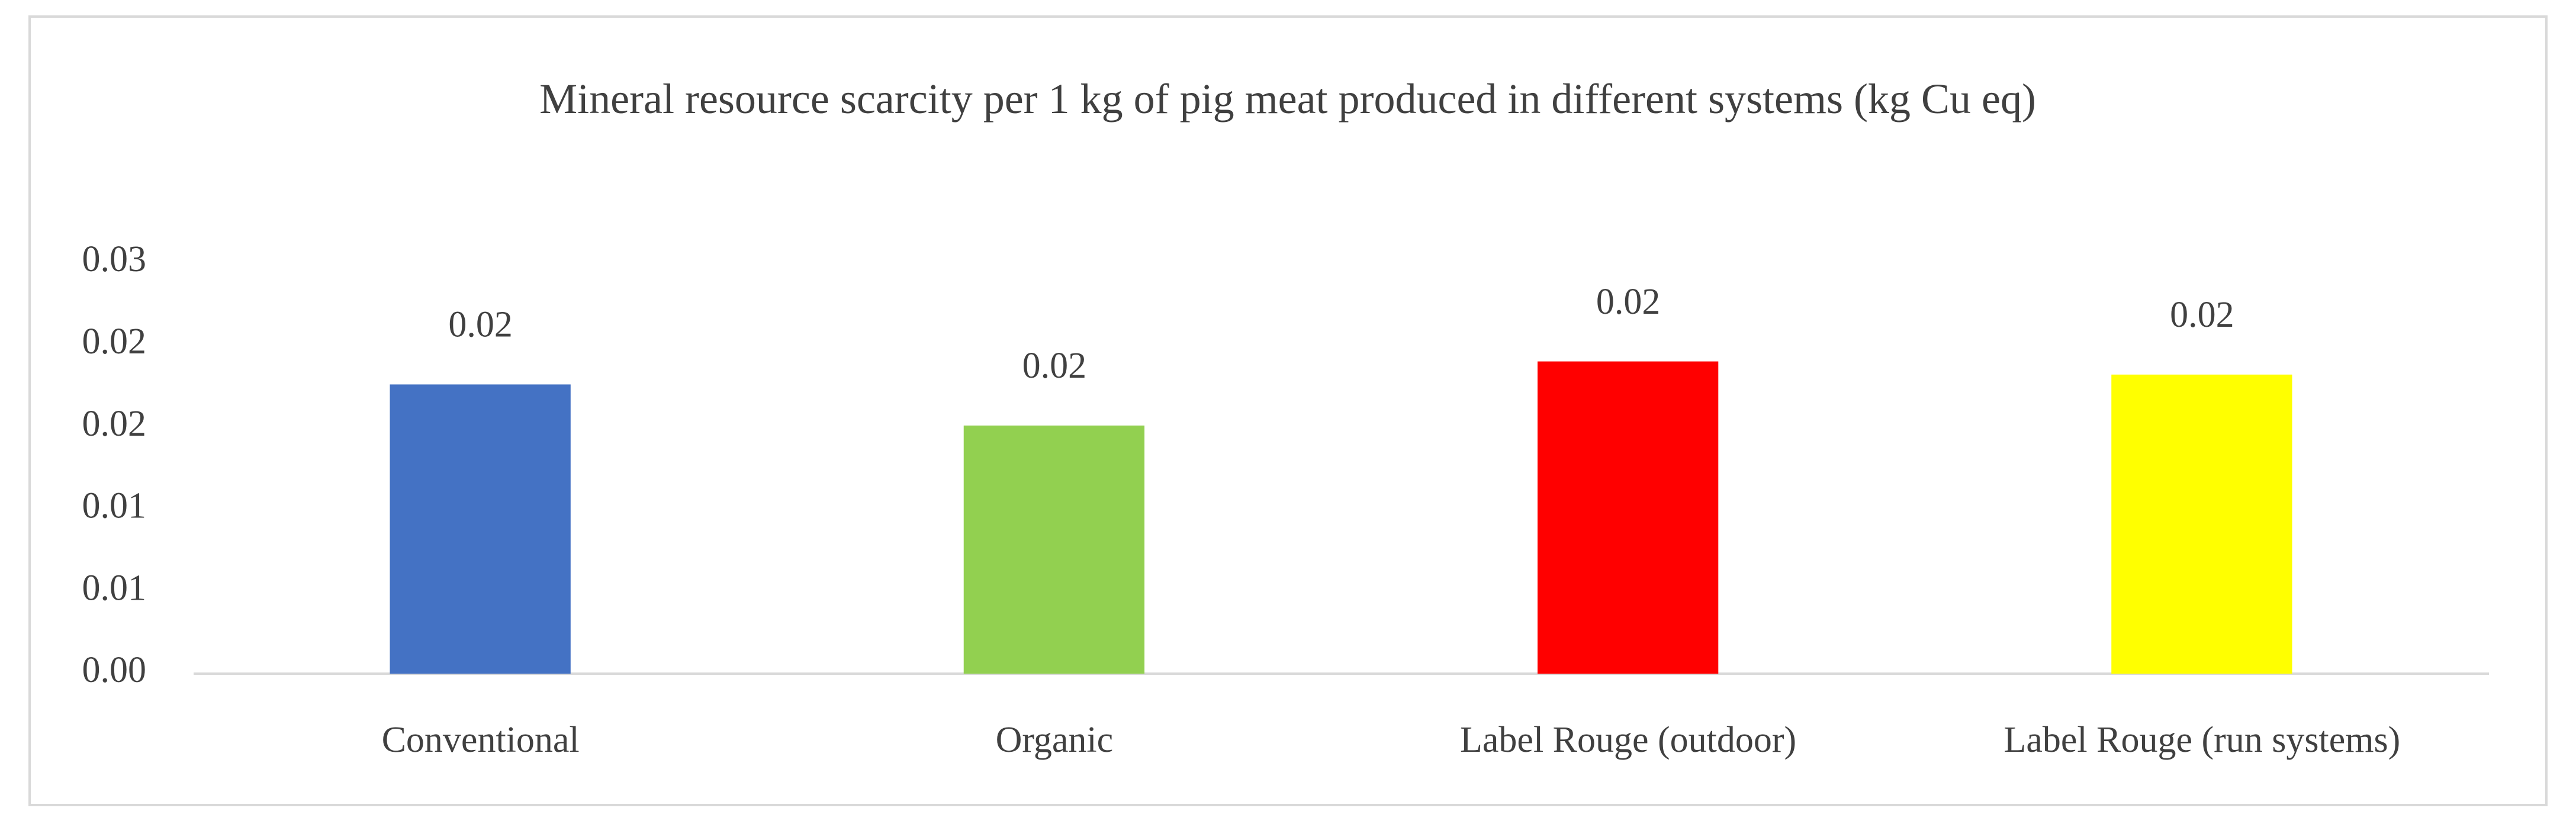  I want to click on x-tick-label: Conventional, so click(481, 740).